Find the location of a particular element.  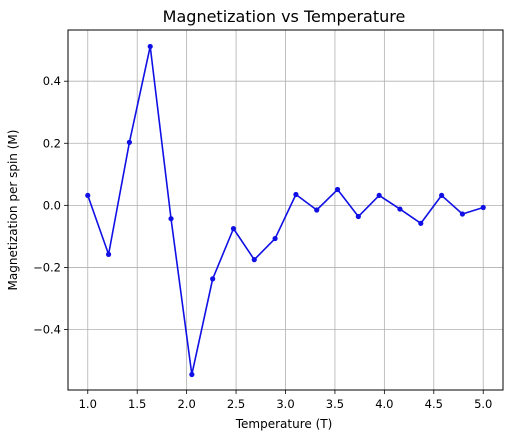

x-tick-label: 4.5 is located at coordinates (434, 404).